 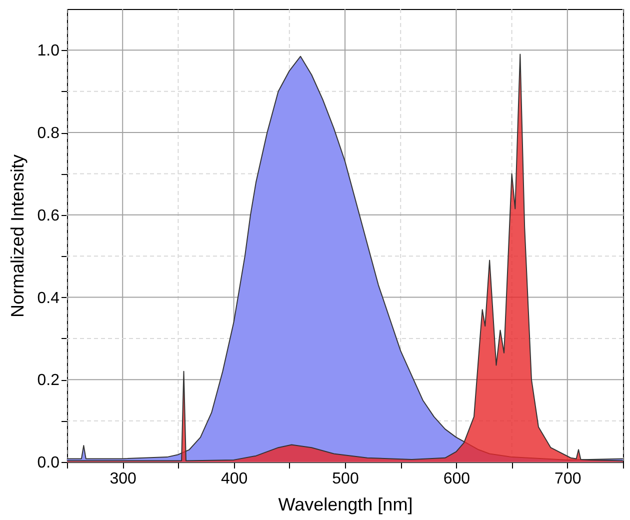 What do you see at coordinates (48, 51) in the screenshot?
I see `y-tick-label: 1.0` at bounding box center [48, 51].